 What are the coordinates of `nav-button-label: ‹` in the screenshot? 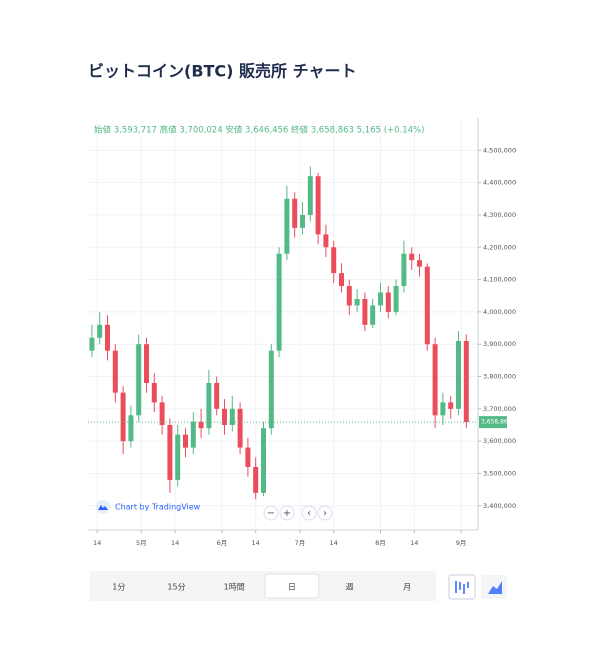 It's located at (309, 513).